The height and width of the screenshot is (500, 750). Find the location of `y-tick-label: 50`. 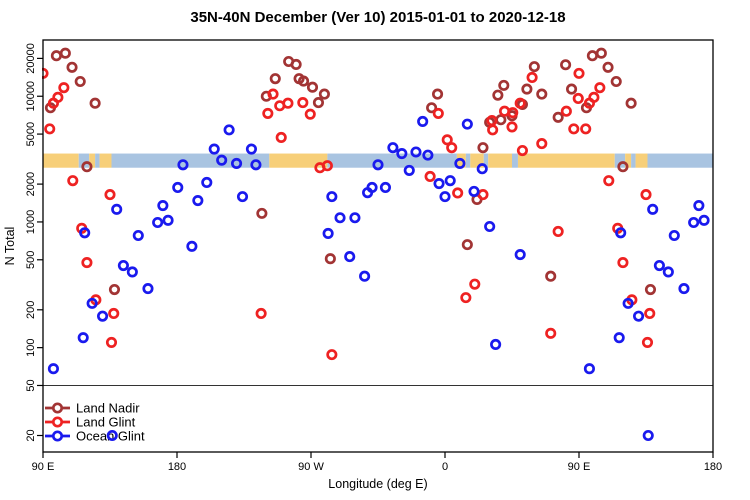

y-tick-label: 50 is located at coordinates (31, 385).